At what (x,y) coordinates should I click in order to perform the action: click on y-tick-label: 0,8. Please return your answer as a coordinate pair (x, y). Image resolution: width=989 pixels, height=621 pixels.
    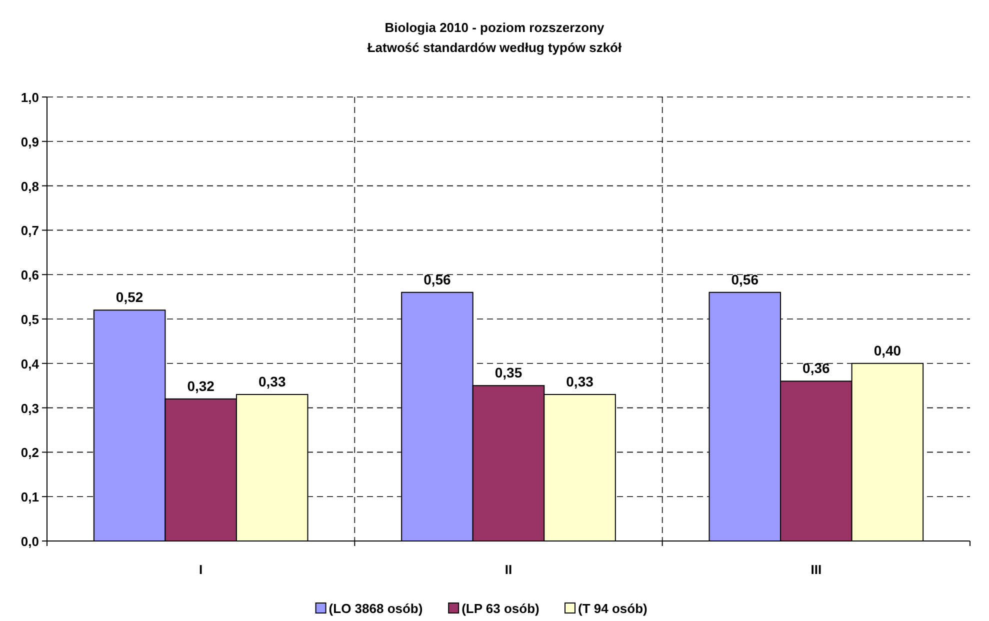
    Looking at the image, I should click on (29, 186).